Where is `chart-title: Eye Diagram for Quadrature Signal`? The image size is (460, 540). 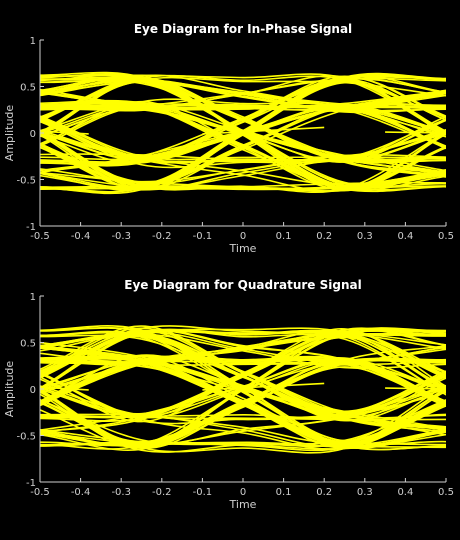 chart-title: Eye Diagram for Quadrature Signal is located at coordinates (242, 285).